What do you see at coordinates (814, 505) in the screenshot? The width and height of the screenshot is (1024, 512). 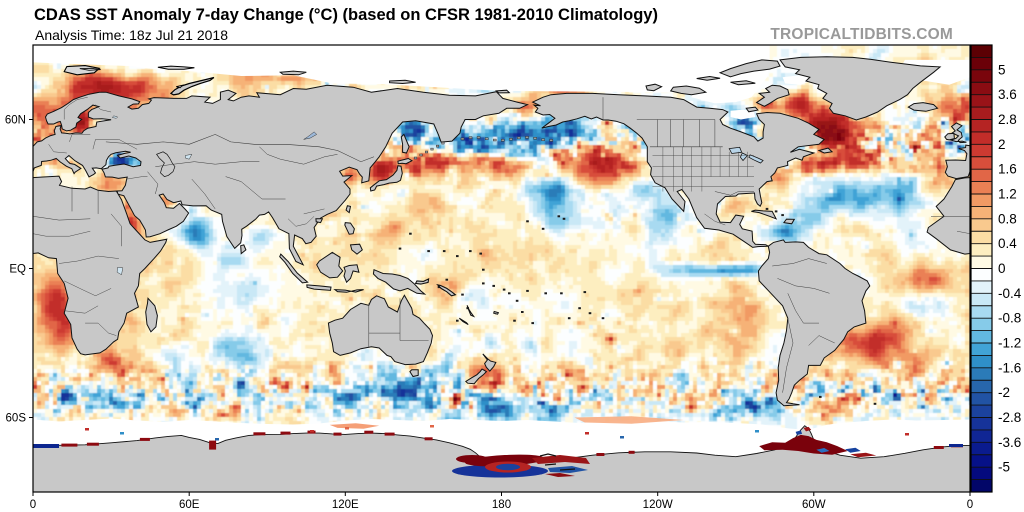 I see `svg-text: 60W` at bounding box center [814, 505].